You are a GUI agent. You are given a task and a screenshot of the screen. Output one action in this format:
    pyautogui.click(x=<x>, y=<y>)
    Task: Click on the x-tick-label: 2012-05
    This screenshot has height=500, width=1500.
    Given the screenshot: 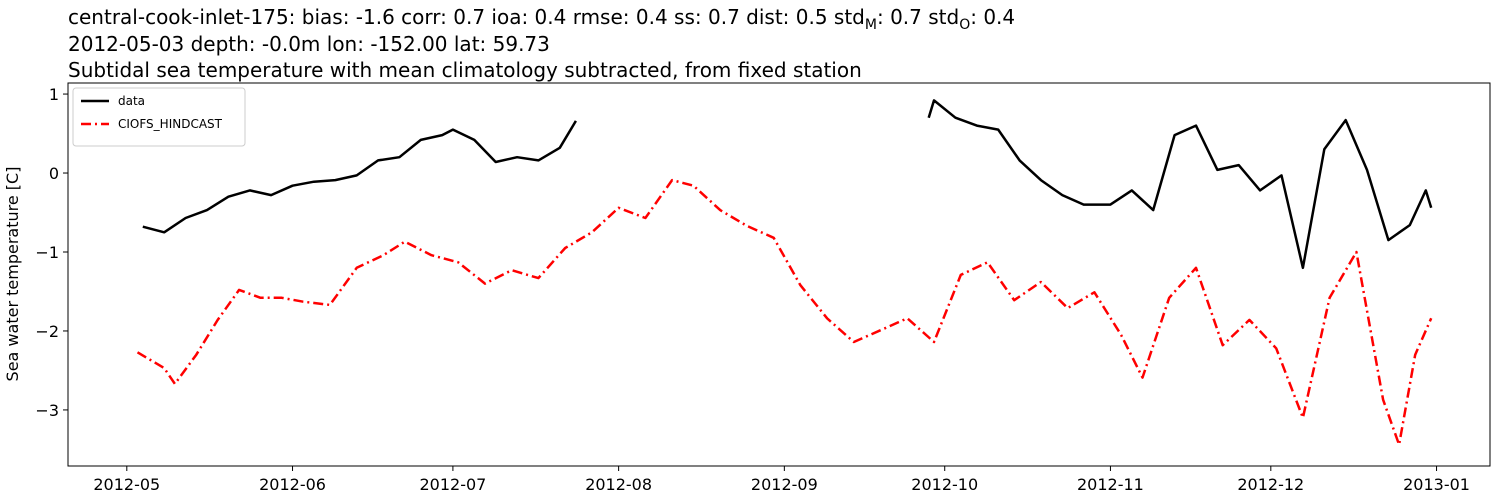 What is the action you would take?
    pyautogui.click(x=126, y=484)
    